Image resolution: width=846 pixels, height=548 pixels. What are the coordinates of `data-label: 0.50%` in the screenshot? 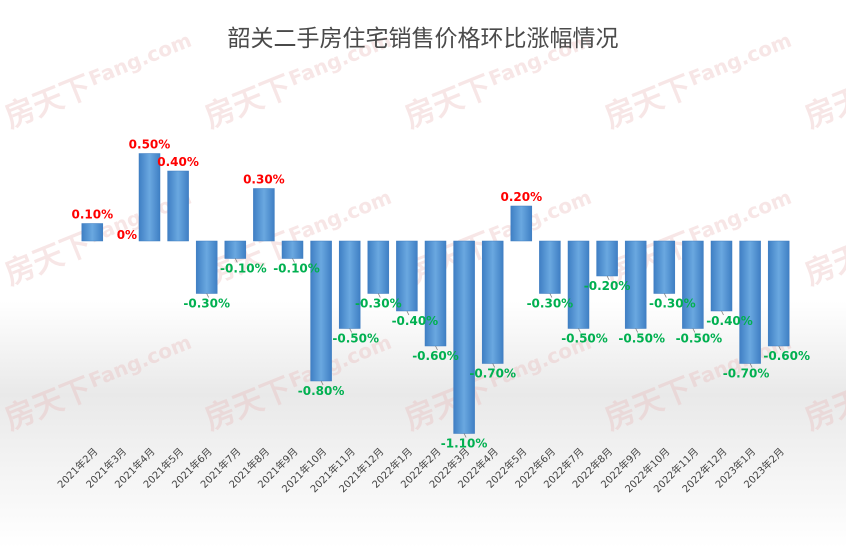 It's located at (150, 145).